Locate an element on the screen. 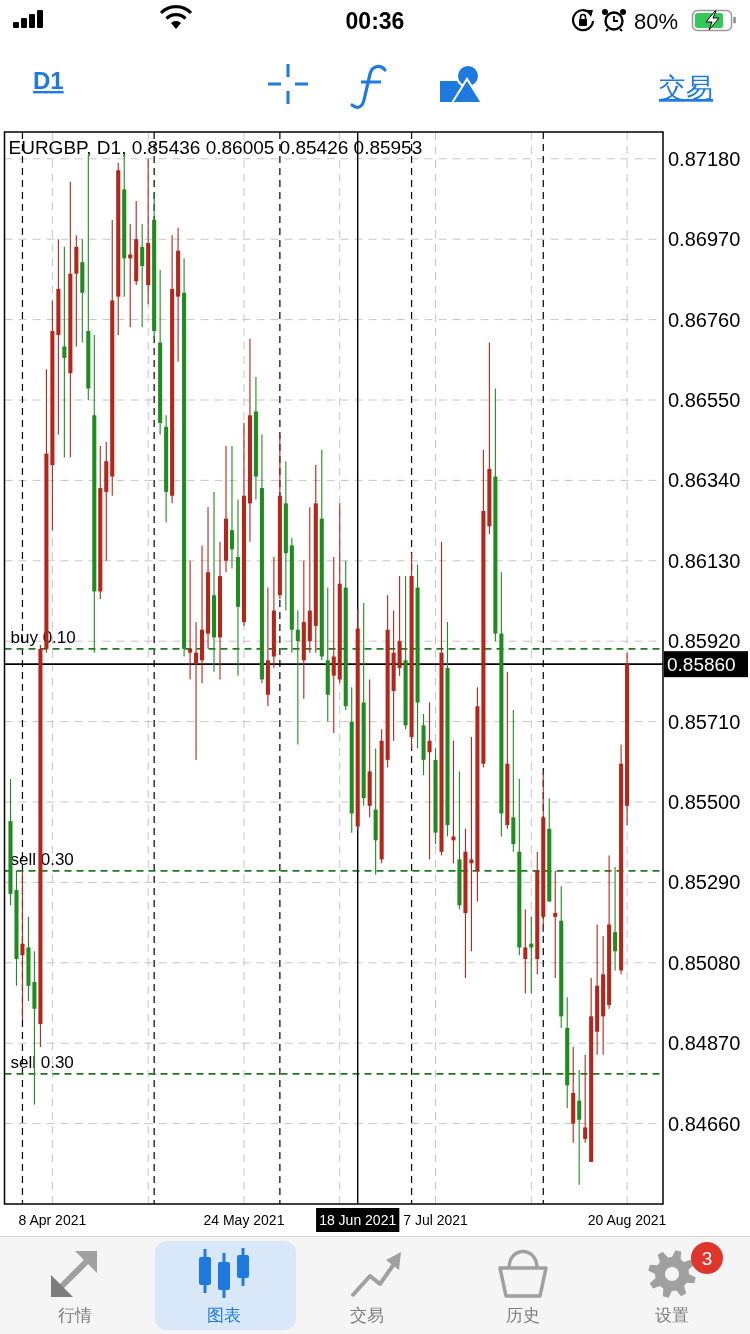 This screenshot has height=1334, width=750. x-tick-label: 8 Apr 2021 is located at coordinates (52, 1220).